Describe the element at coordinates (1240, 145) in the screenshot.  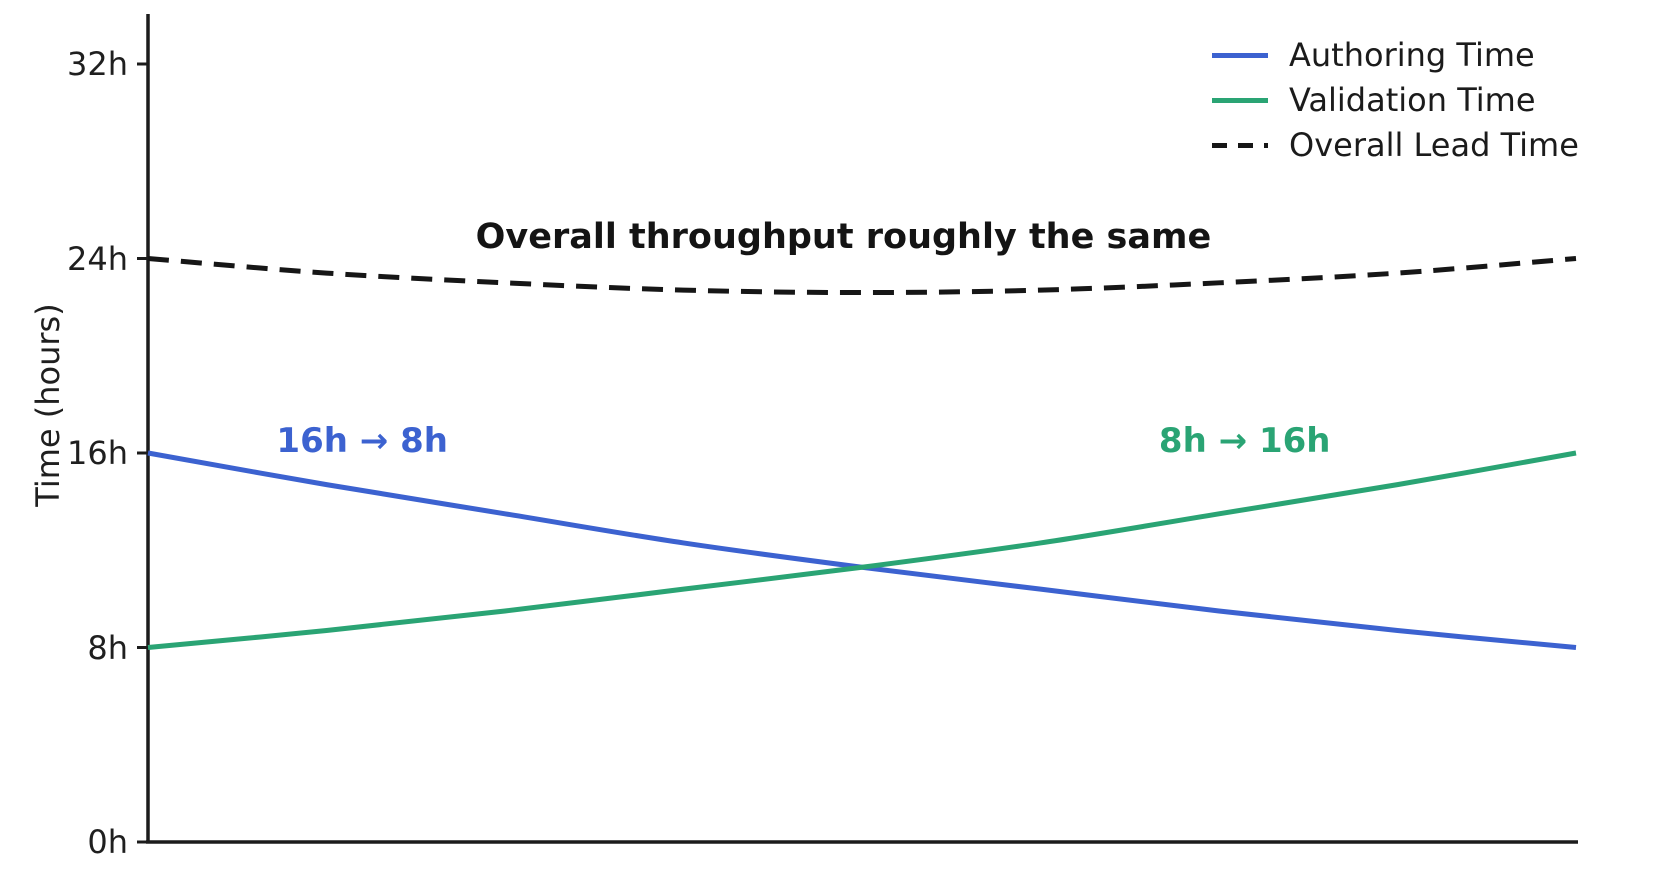
I see `legend-swatch-overall-dashed-line-icon` at that location.